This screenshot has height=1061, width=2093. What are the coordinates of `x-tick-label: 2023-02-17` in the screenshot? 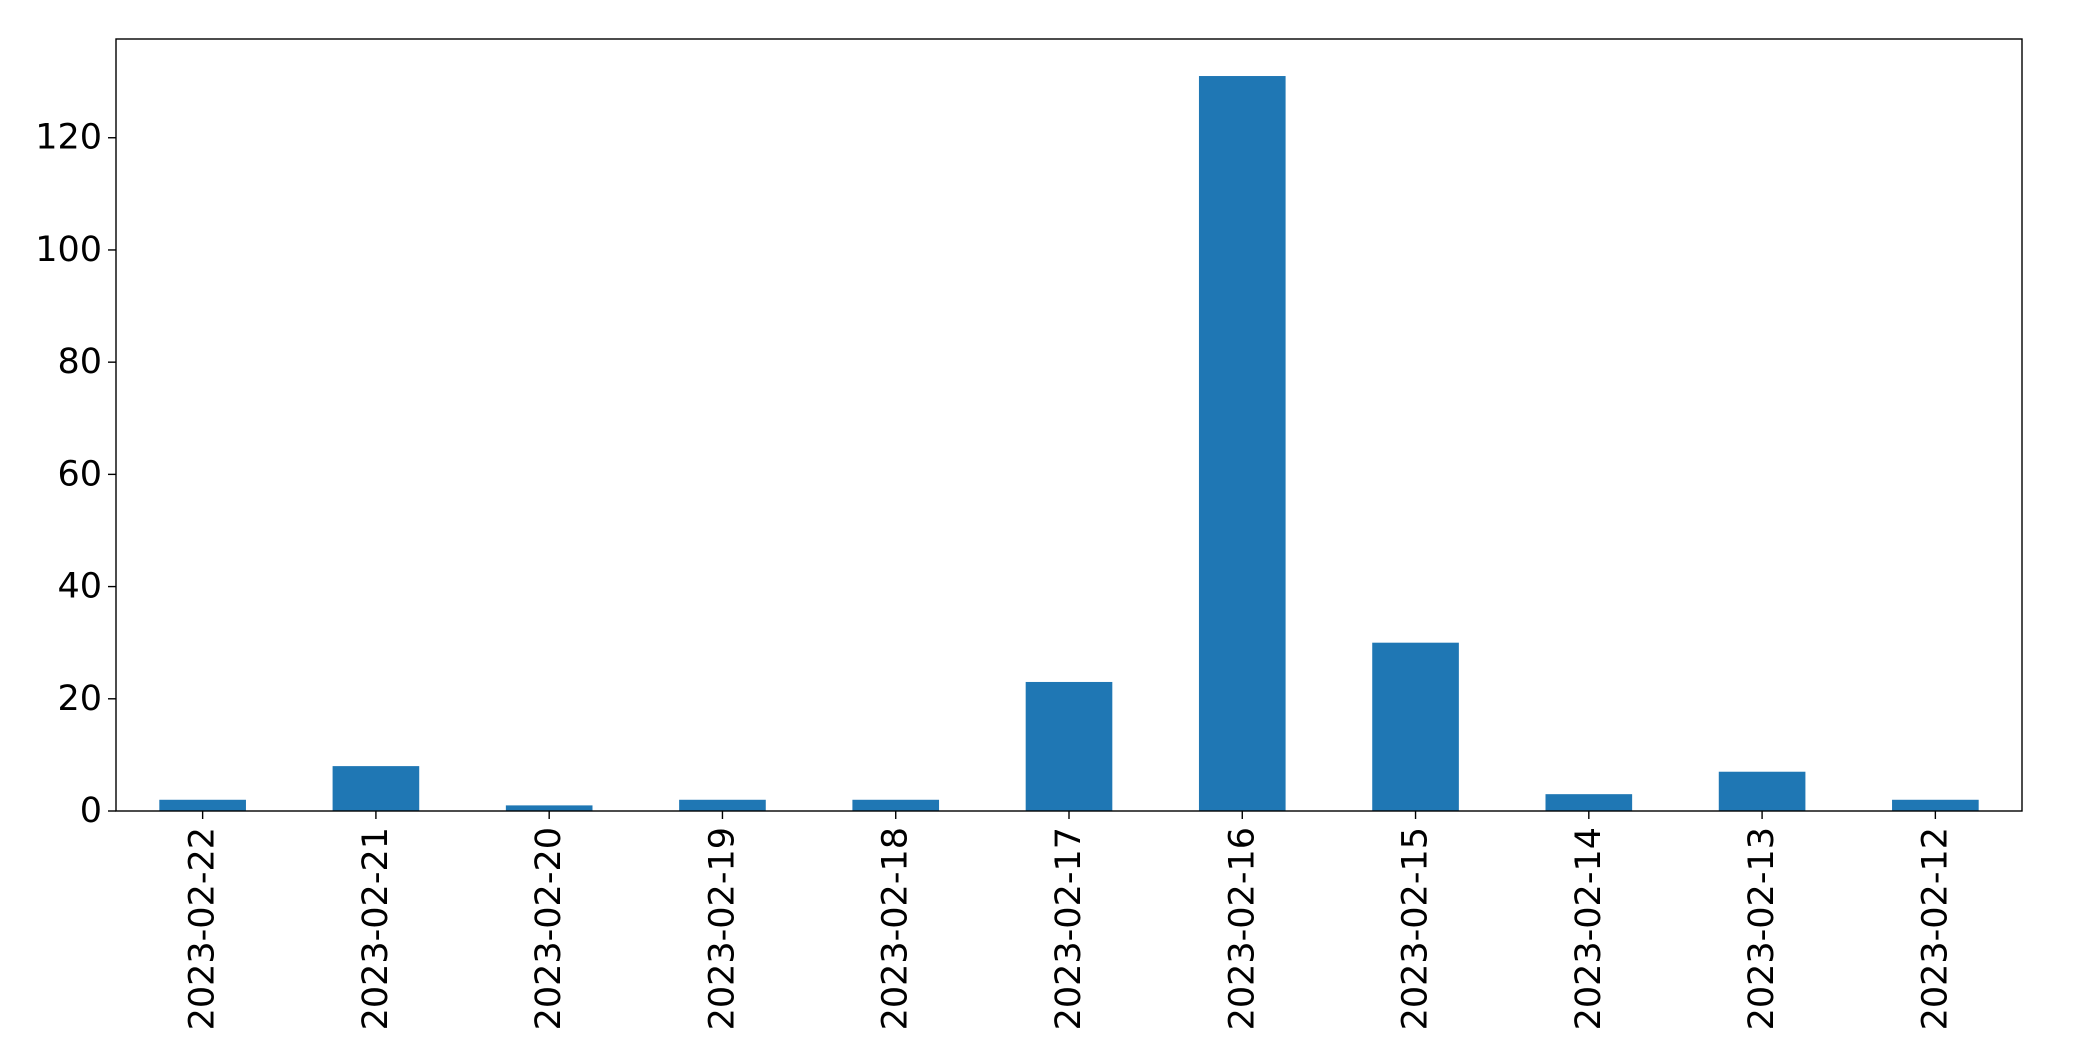 It's located at (1069, 928).